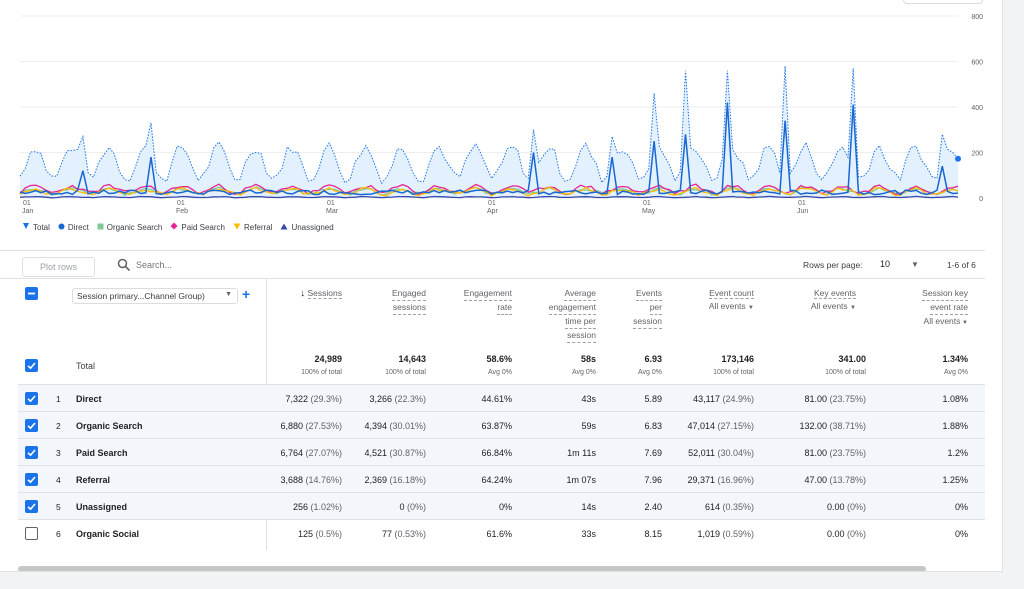 The image size is (1024, 589). Describe the element at coordinates (371, 480) in the screenshot. I see `cell-engaged: 2,369 (16.18%)` at that location.